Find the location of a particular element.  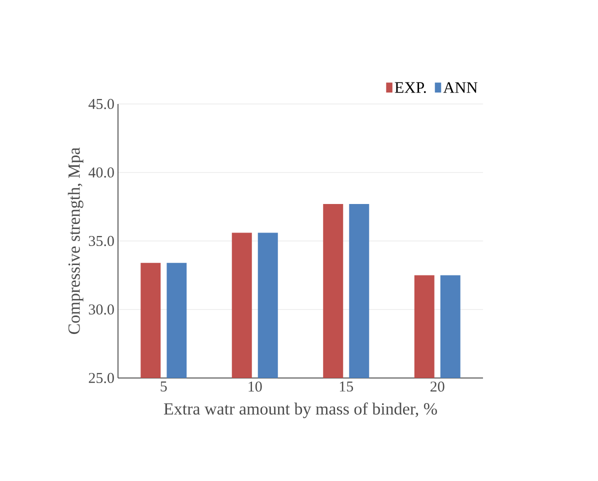

legend-label: ANN is located at coordinates (460, 87).